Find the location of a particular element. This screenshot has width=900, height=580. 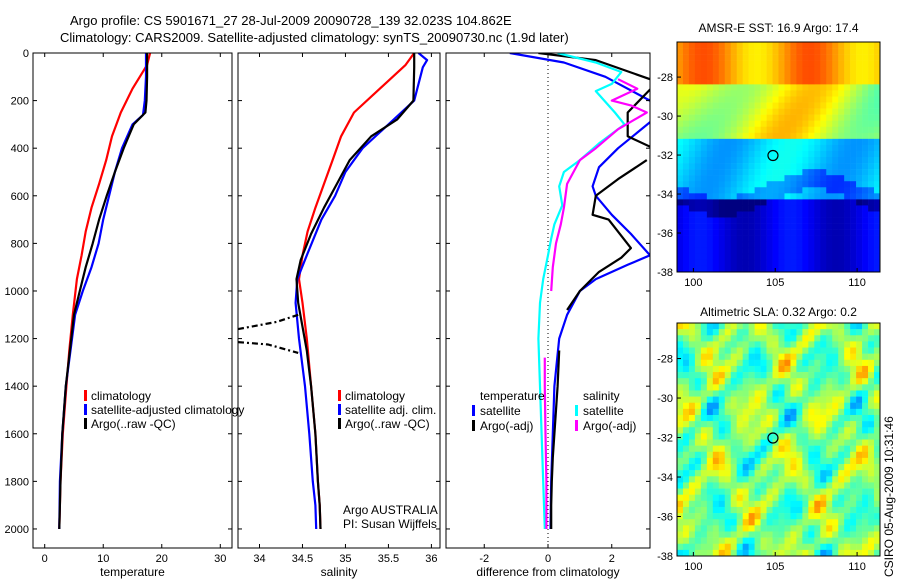

y-tick-label: 400 is located at coordinates (20, 149).